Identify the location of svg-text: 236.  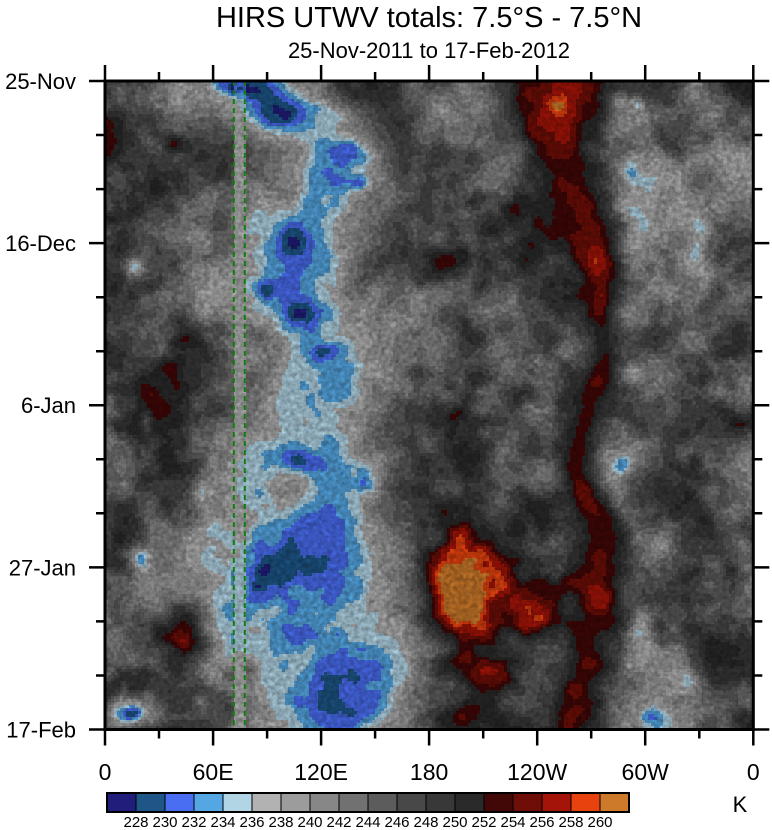
(251, 822).